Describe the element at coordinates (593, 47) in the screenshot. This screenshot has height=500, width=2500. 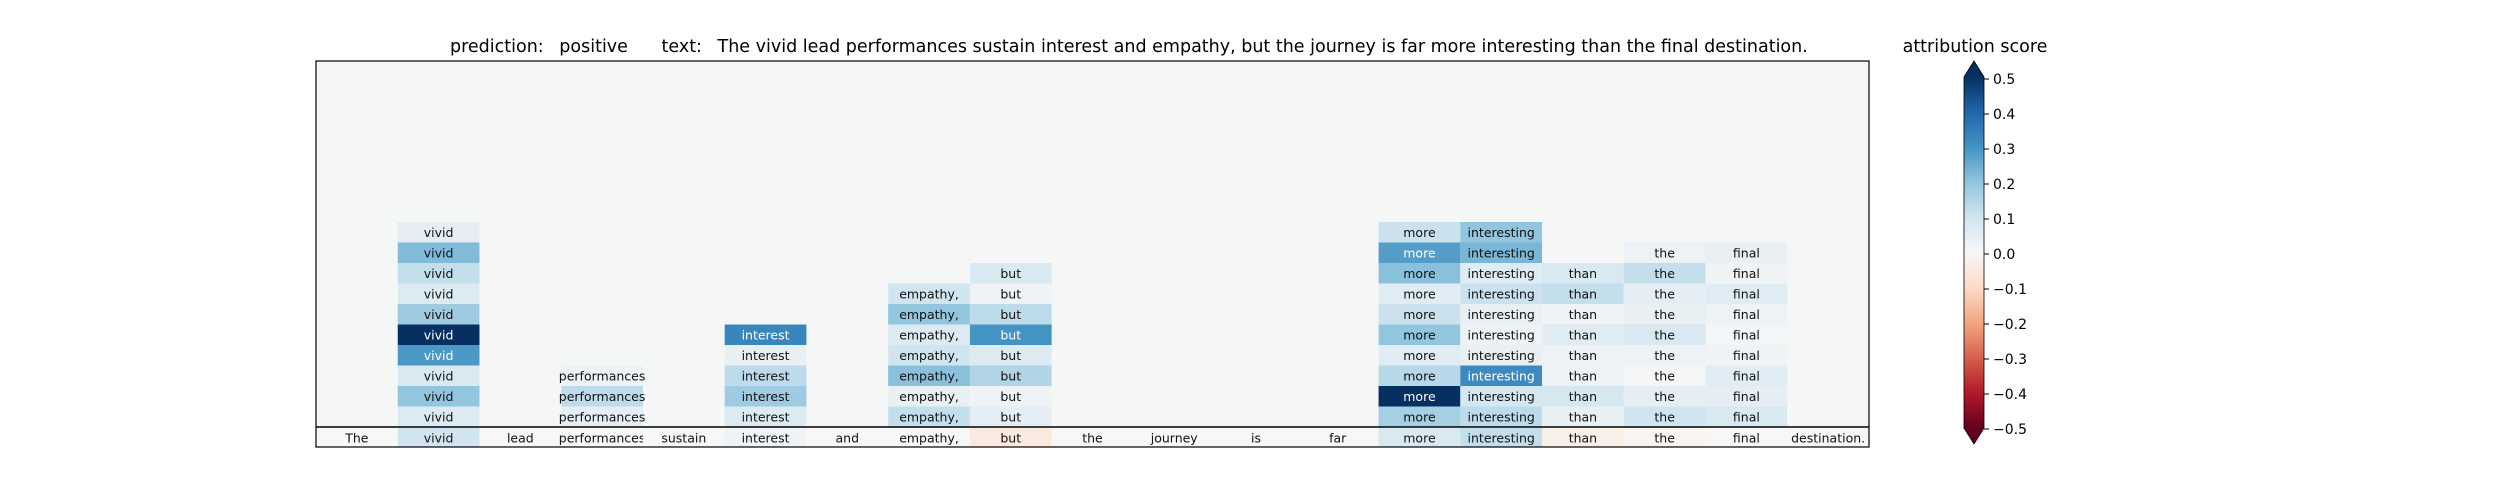
I see `prediction-value: positive` at that location.